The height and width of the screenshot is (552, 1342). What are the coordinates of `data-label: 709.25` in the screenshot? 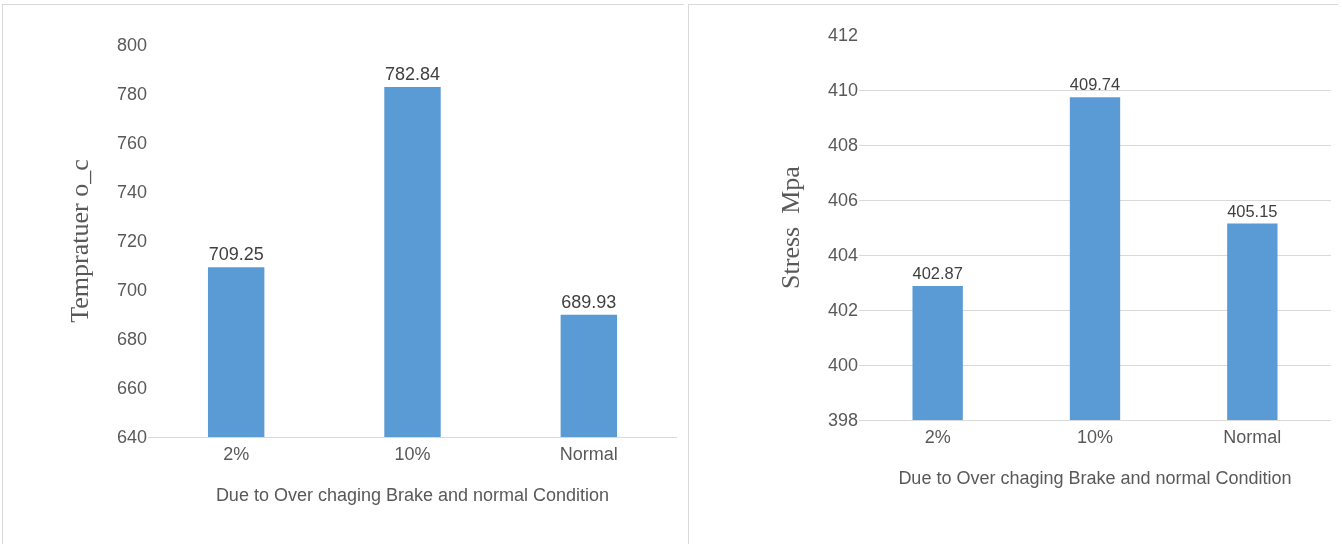 It's located at (236, 254).